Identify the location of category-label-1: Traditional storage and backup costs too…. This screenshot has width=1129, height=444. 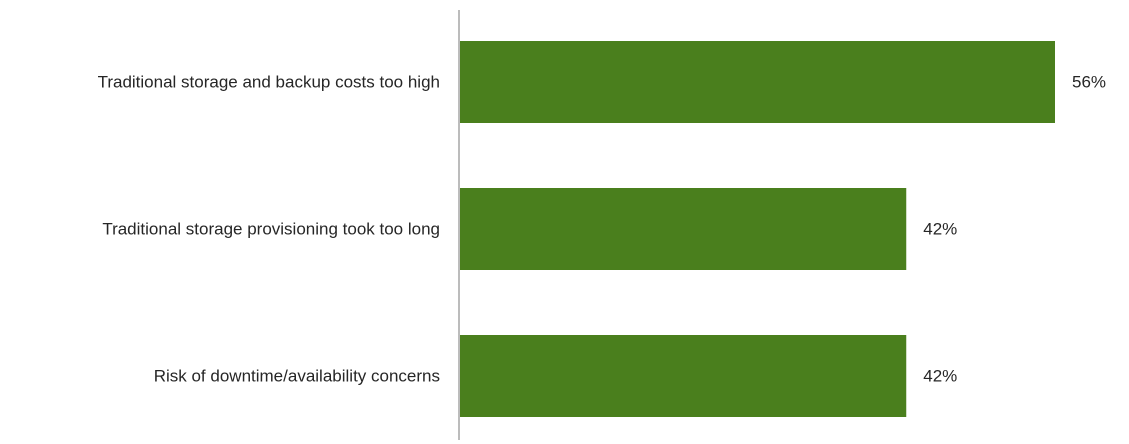
(269, 82).